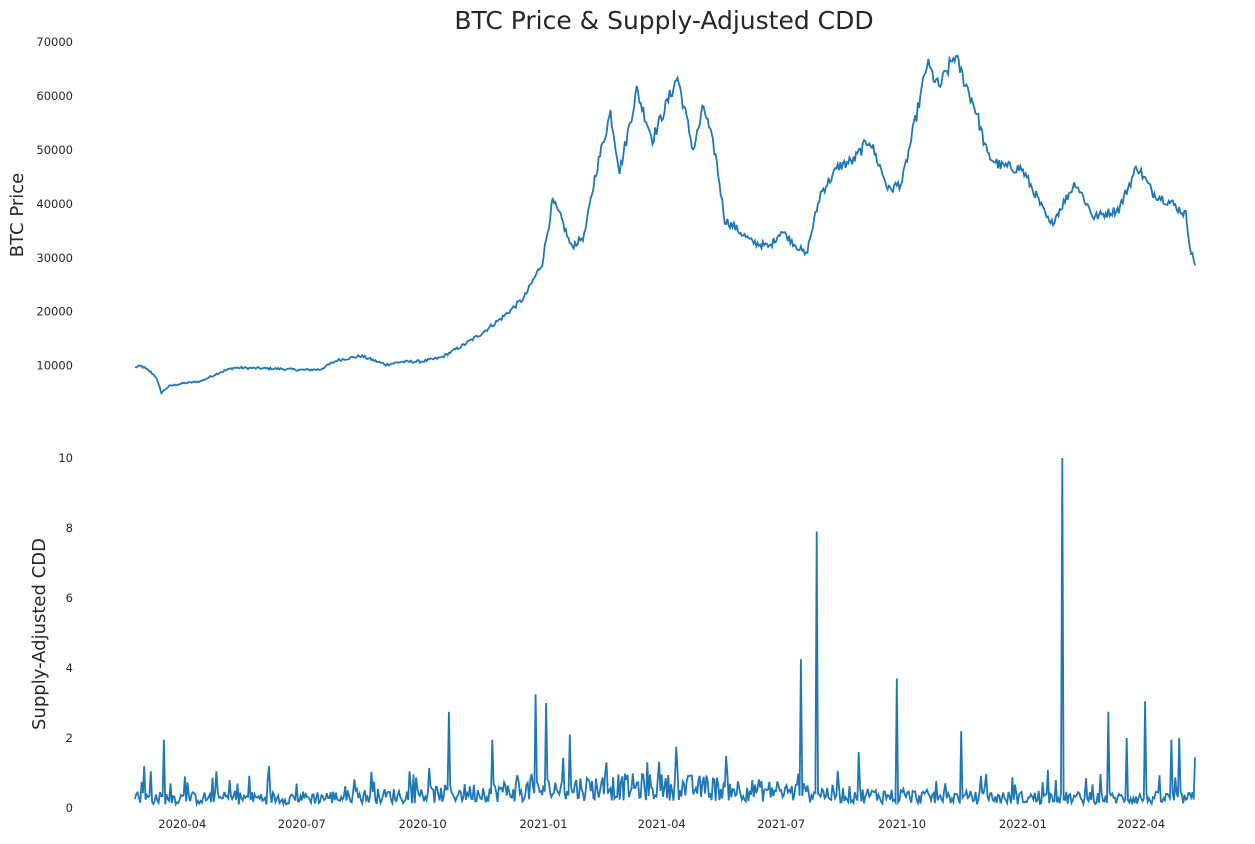  What do you see at coordinates (69, 598) in the screenshot?
I see `cdd-ytick-label: 6` at bounding box center [69, 598].